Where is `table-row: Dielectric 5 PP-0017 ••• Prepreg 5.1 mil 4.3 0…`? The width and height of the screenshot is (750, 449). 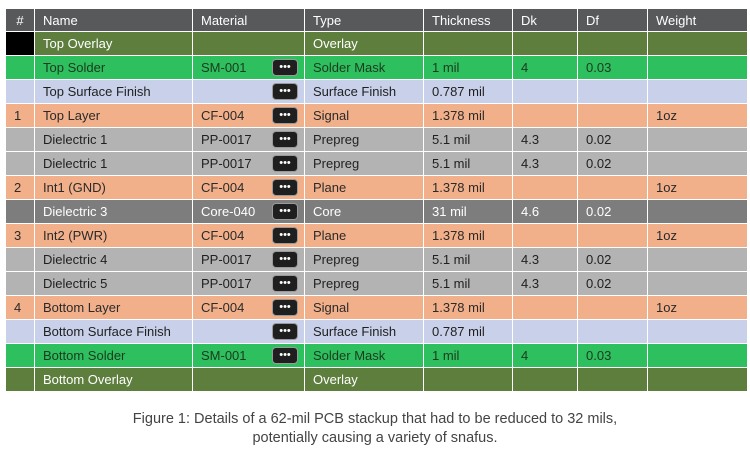 table-row: Dielectric 5 PP-0017 ••• Prepreg 5.1 mil 4.3 0… is located at coordinates (376, 283).